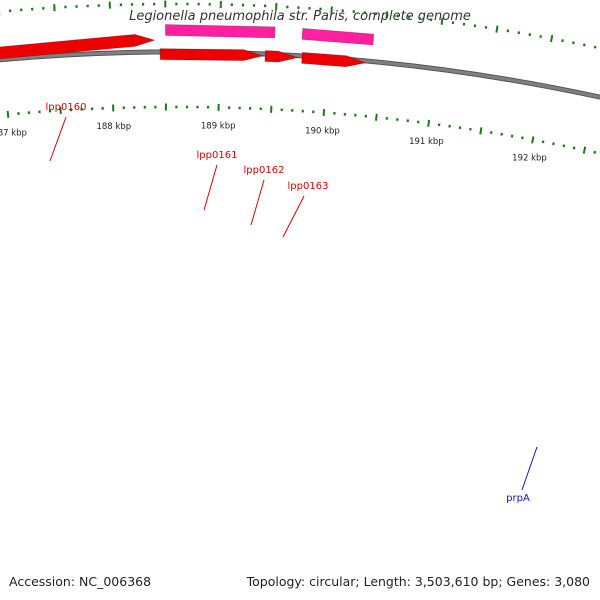 This screenshot has width=600, height=600. What do you see at coordinates (322, 132) in the screenshot?
I see `tick-label-190: 190 kbp` at bounding box center [322, 132].